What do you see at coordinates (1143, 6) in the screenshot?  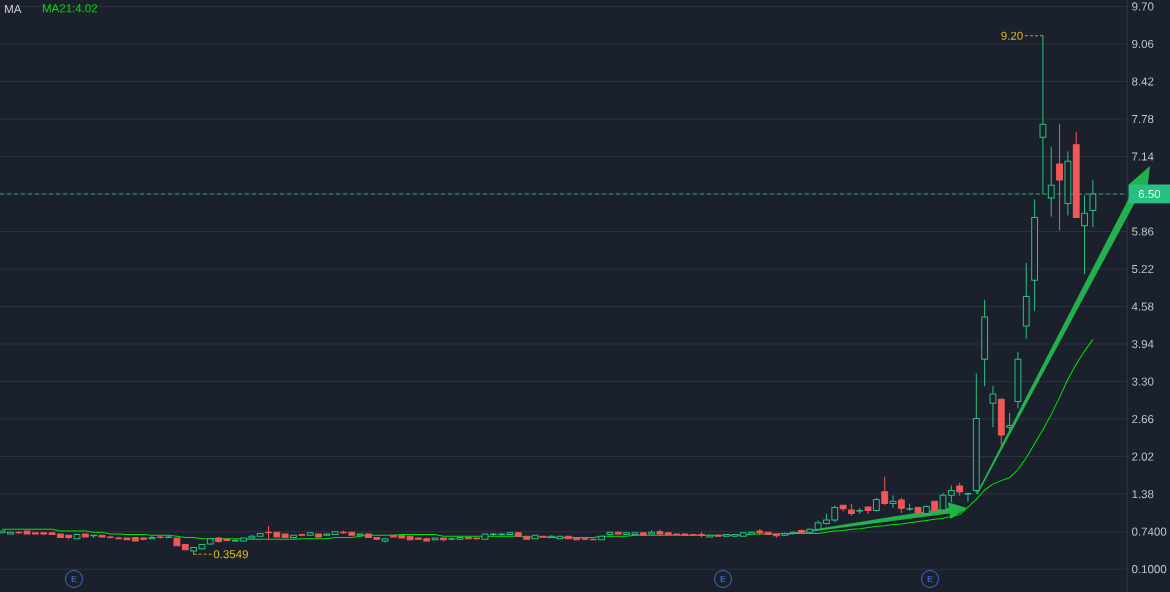 I see `y-tick-label: 9.70` at bounding box center [1143, 6].